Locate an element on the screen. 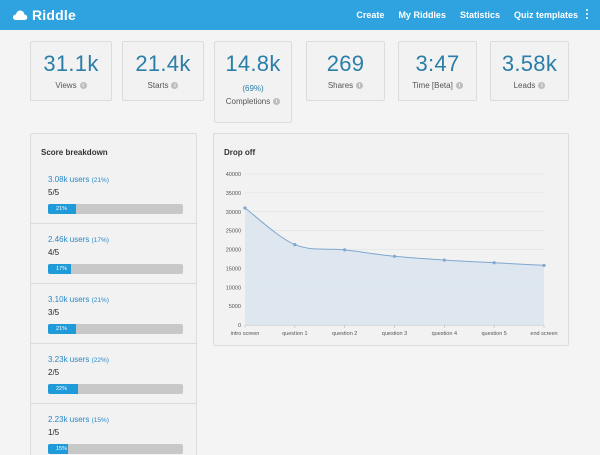 The height and width of the screenshot is (455, 600). stat-label: Starts is located at coordinates (158, 85).